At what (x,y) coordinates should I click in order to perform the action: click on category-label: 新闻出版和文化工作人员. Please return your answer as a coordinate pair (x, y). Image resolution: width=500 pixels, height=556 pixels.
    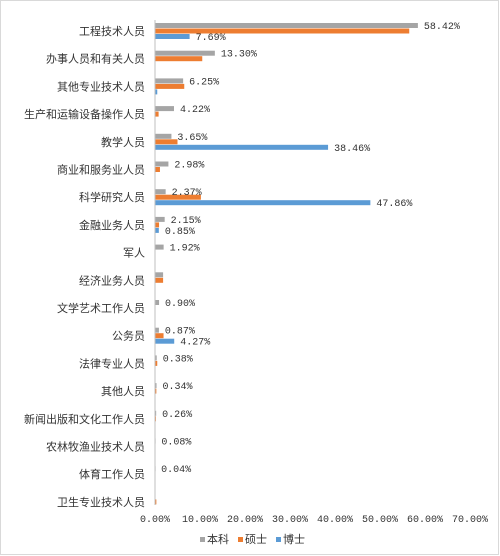
    Looking at the image, I should click on (84, 419).